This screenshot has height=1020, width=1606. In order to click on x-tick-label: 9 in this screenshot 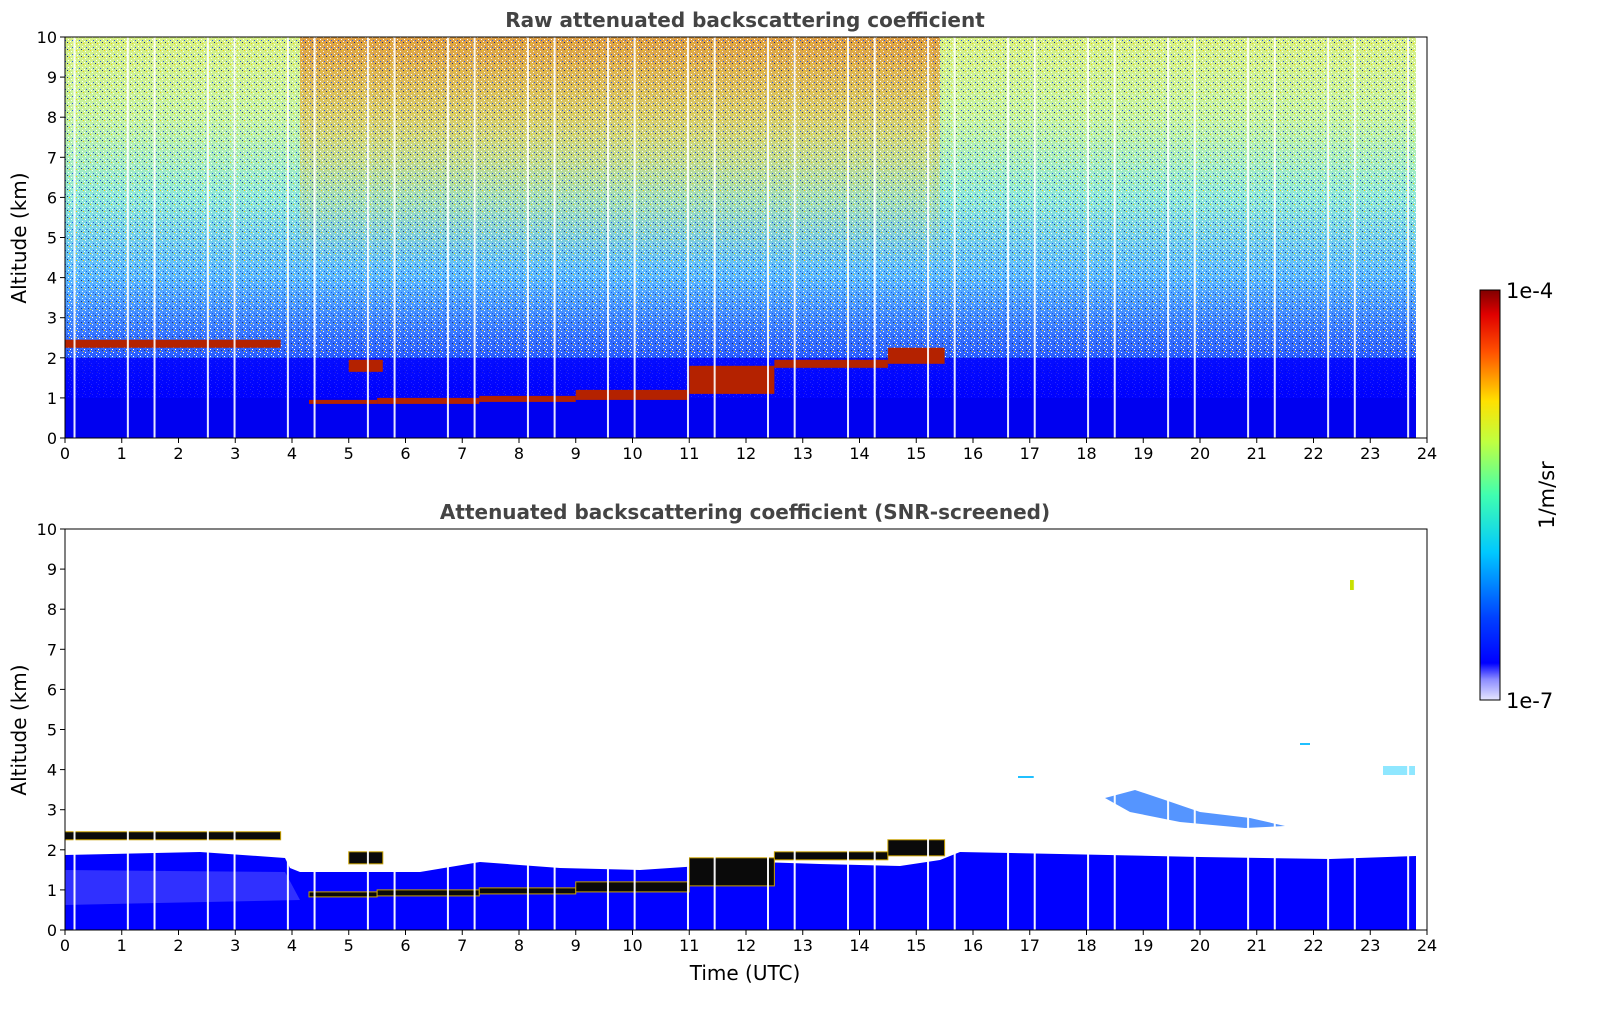, I will do `click(576, 453)`.